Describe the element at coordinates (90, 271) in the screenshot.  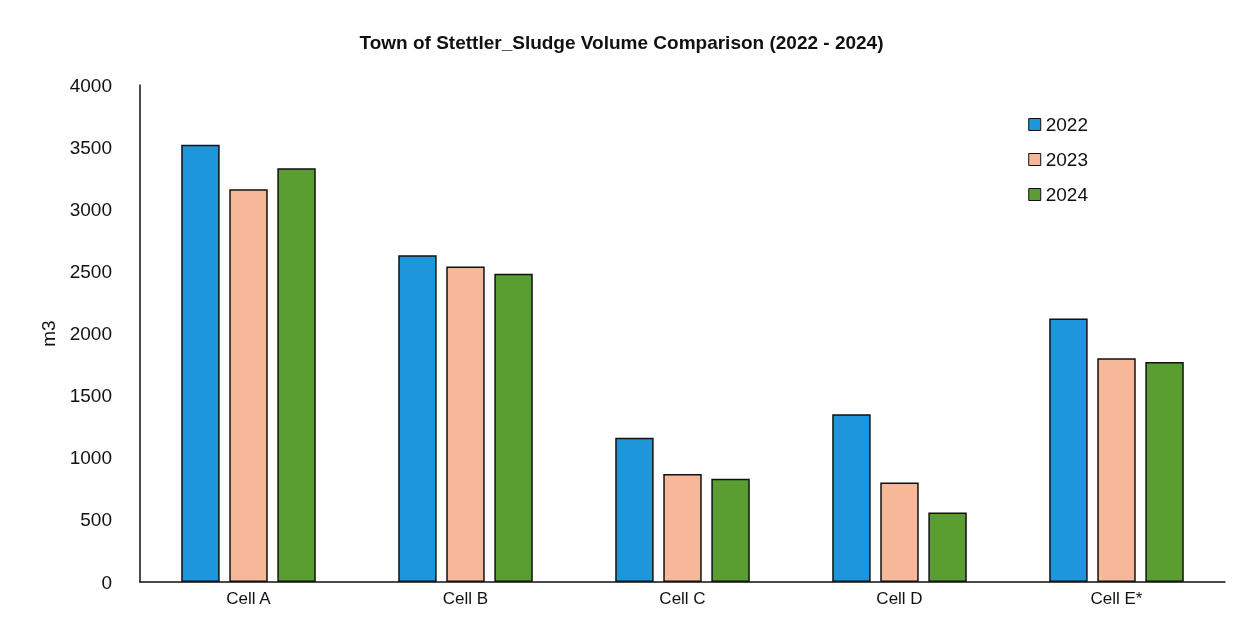
I see `y-tick-label: 2500` at that location.